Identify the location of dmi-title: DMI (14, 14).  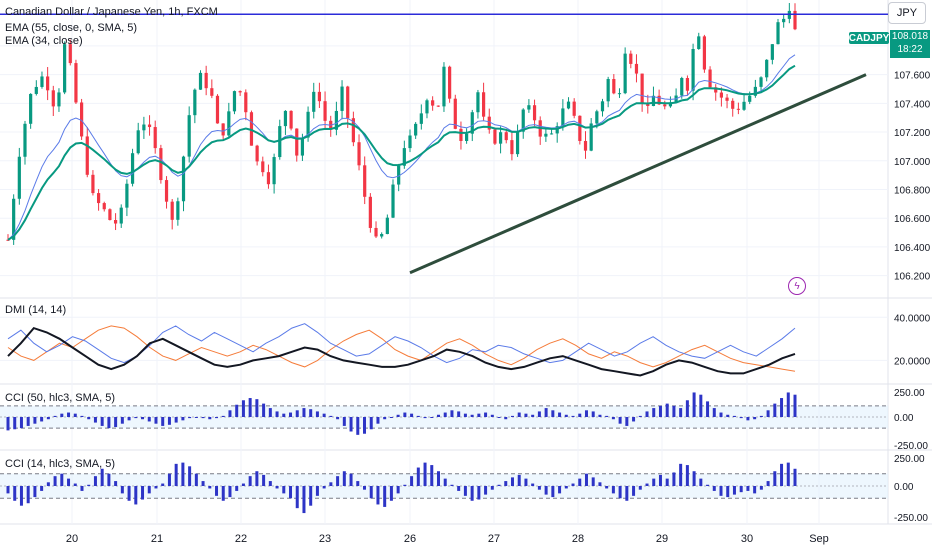
(36, 310).